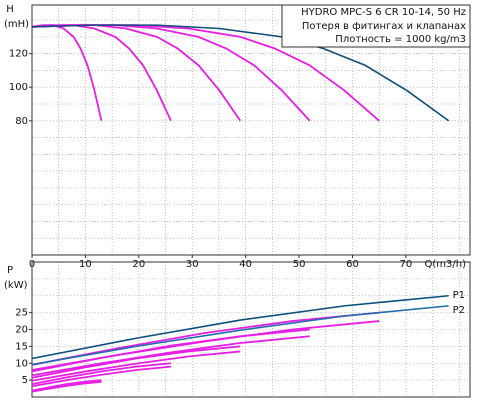  I want to click on x-tick-label: 70, so click(406, 264).